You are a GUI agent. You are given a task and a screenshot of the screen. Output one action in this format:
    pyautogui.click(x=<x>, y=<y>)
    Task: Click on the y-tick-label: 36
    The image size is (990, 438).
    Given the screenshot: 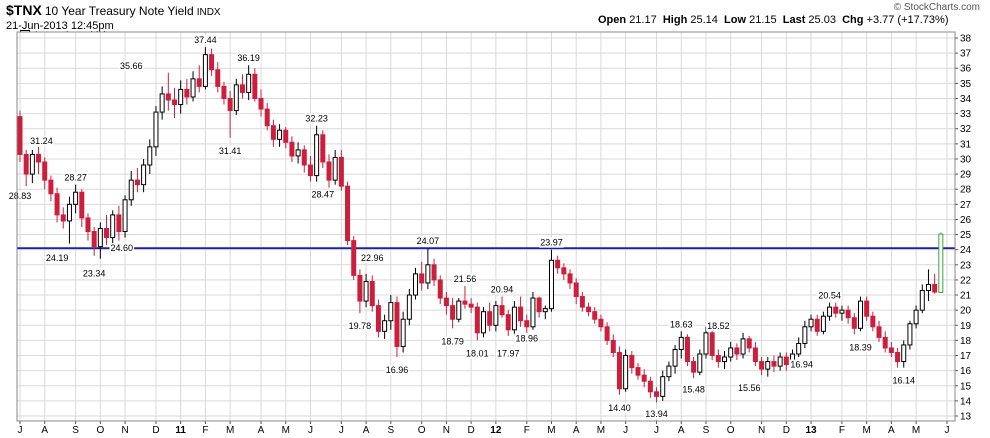 What is the action you would take?
    pyautogui.click(x=966, y=69)
    